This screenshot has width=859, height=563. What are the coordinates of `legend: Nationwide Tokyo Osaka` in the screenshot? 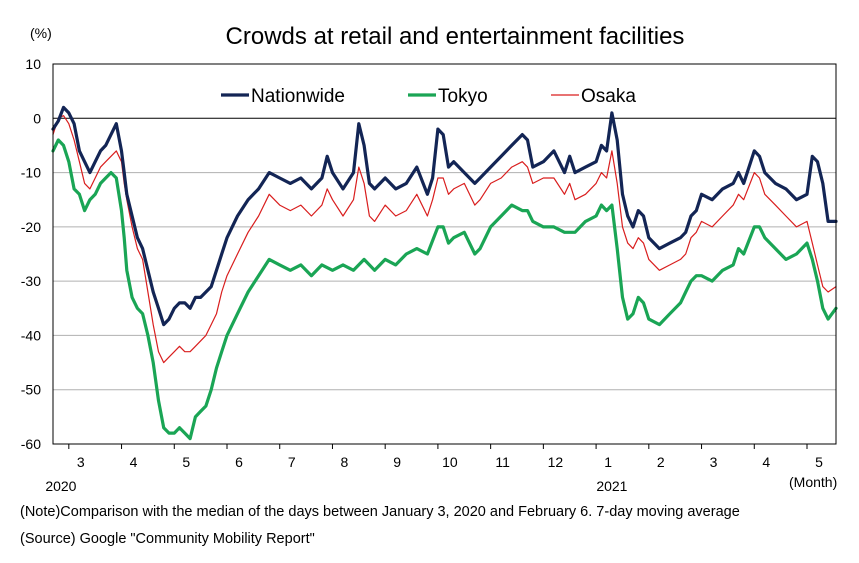 It's located at (428, 96).